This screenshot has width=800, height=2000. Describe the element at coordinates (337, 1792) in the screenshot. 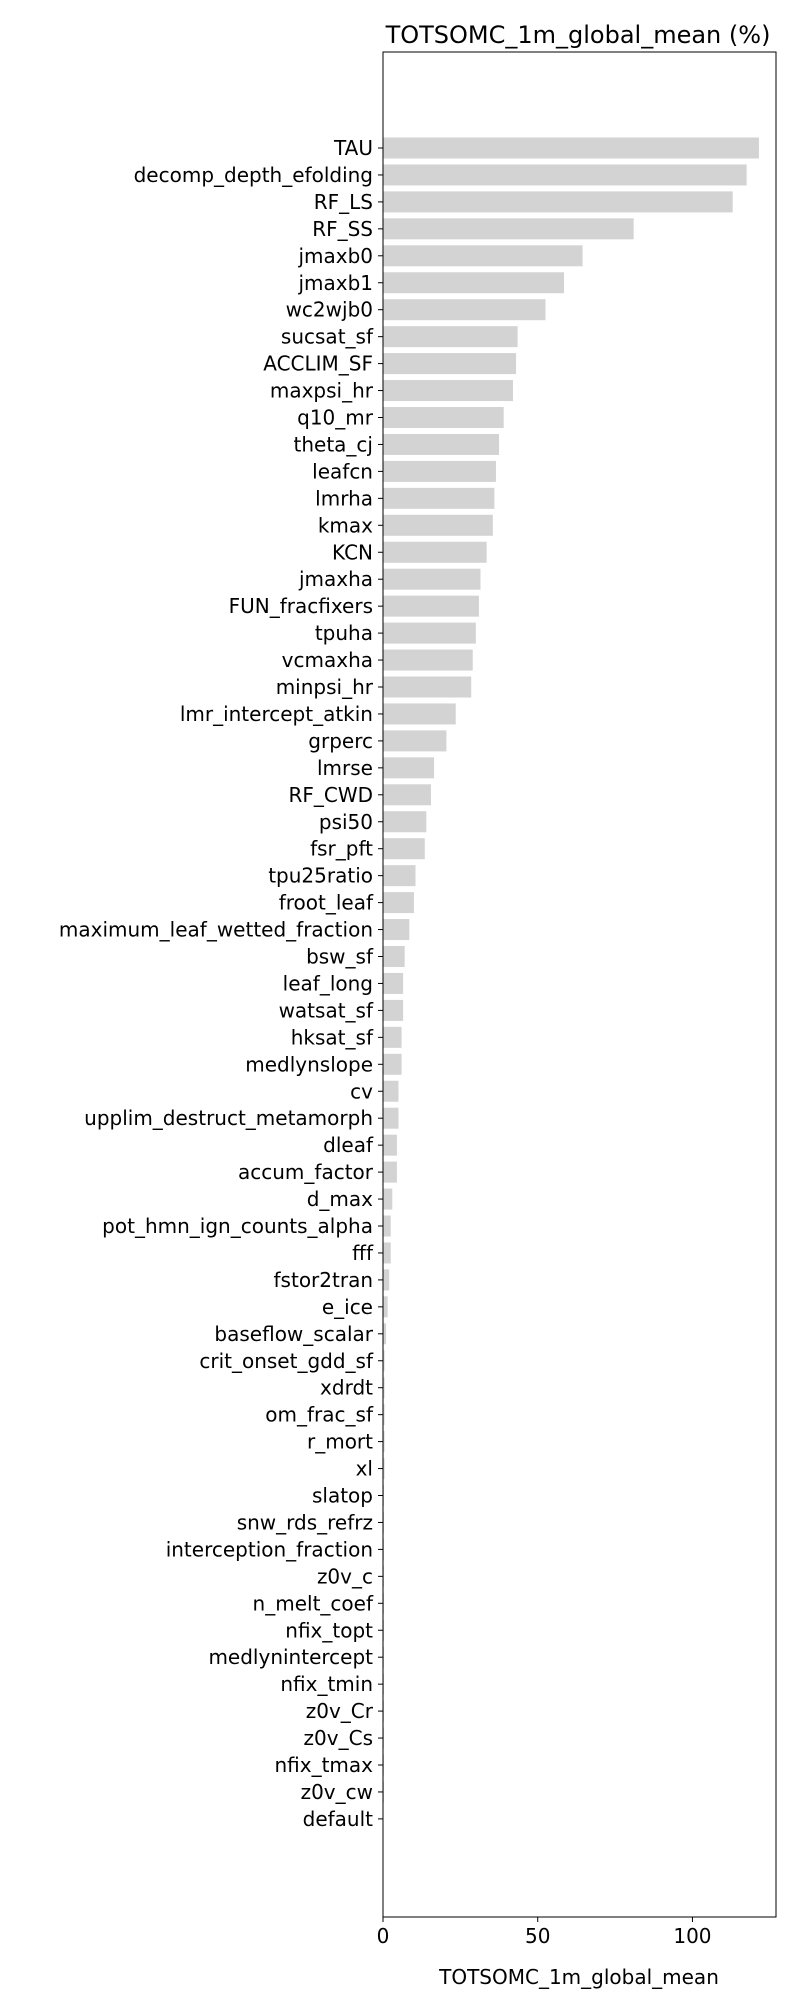

I see `y-tick-label: z0v_cw` at that location.